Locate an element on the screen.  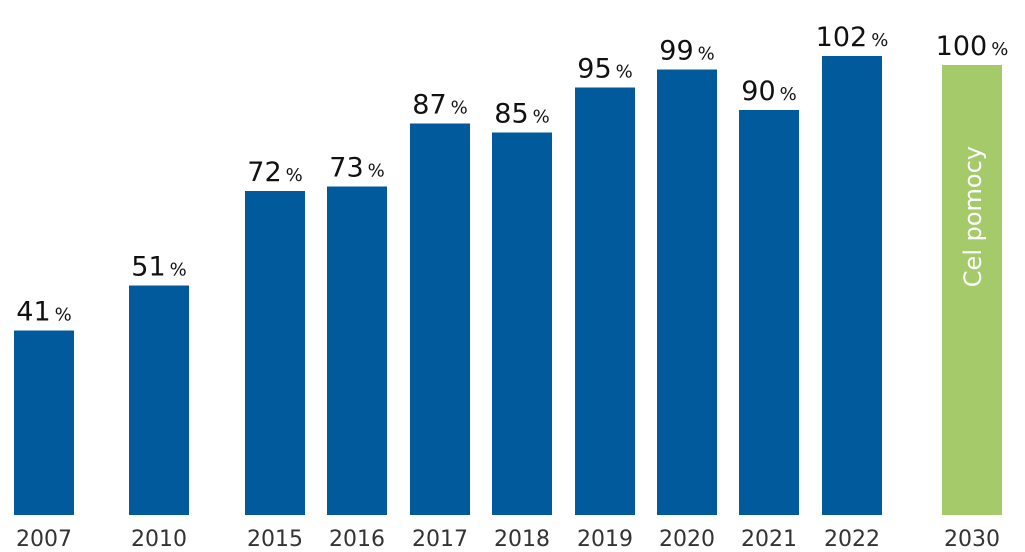
value-label: 73% is located at coordinates (356, 168).